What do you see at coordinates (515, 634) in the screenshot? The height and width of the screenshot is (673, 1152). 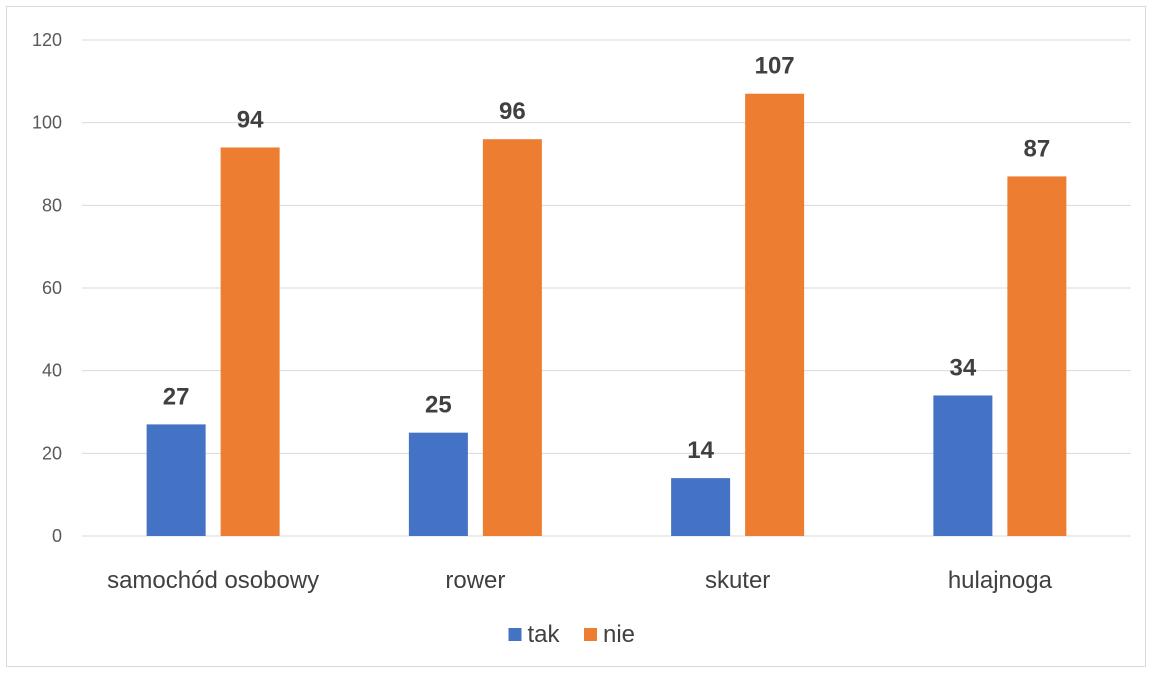 I see `legend-swatch-tak` at bounding box center [515, 634].